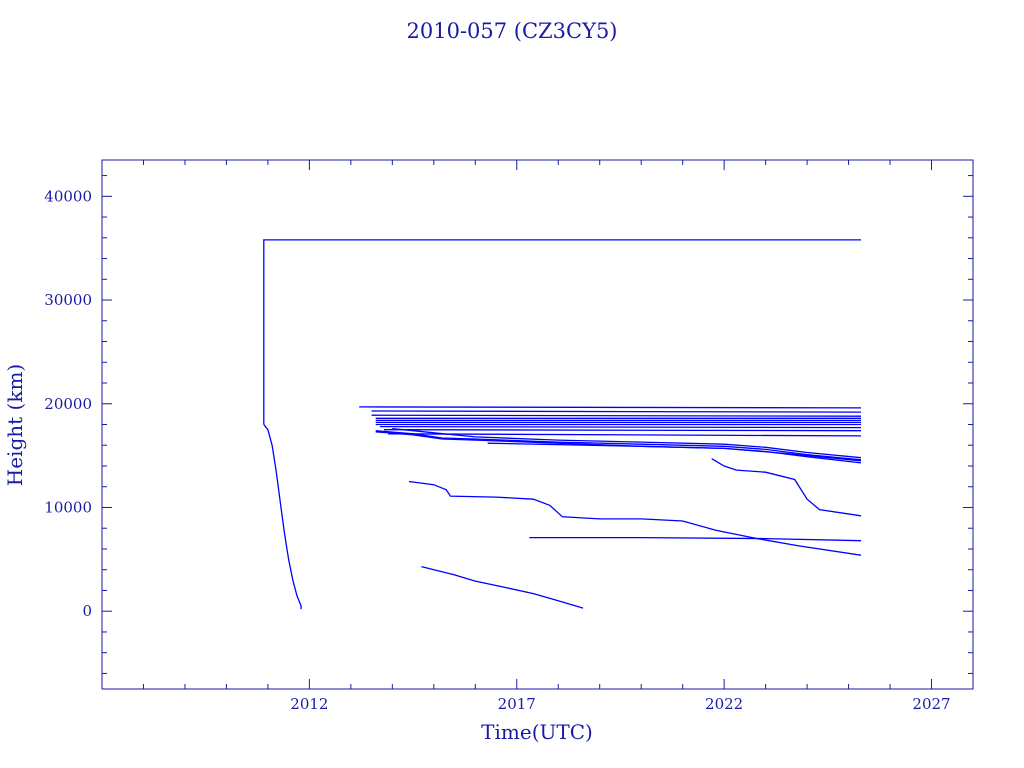 The image size is (1024, 768). What do you see at coordinates (517, 704) in the screenshot?
I see `x-tick-label: 2017` at bounding box center [517, 704].